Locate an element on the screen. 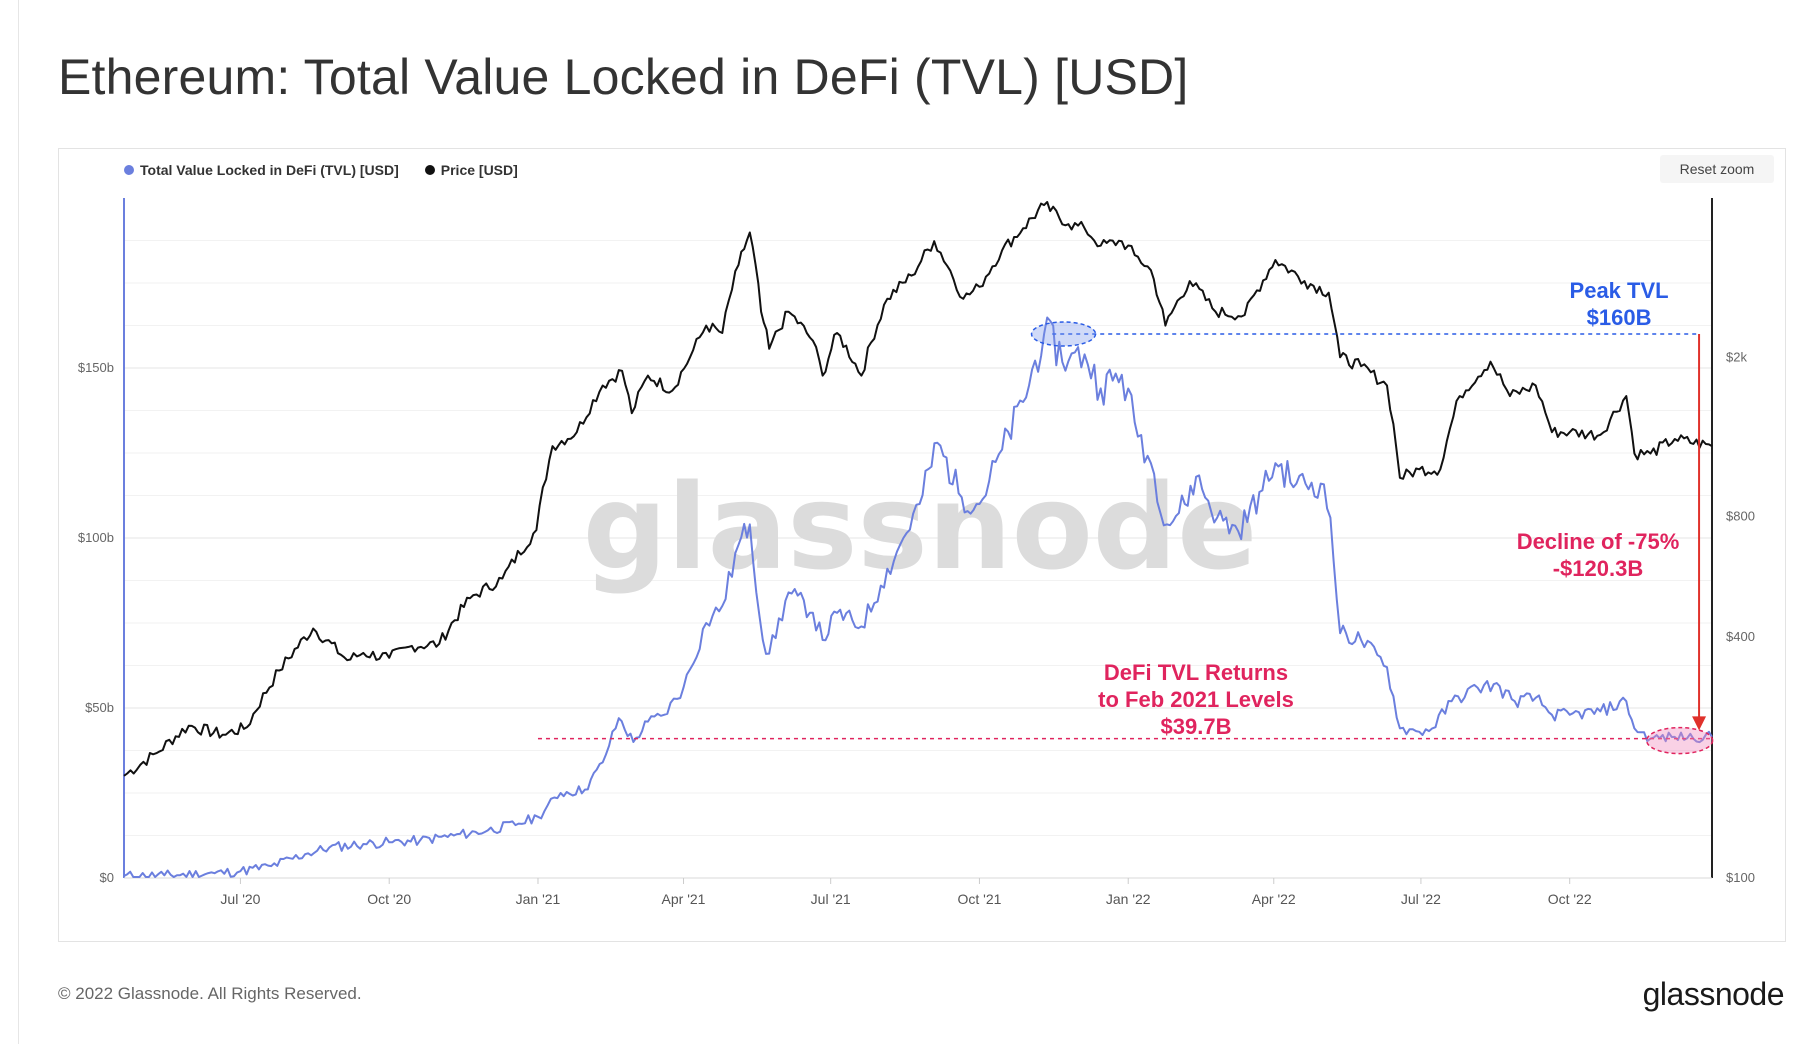 The image size is (1798, 1044). peak-label-line2: $160B is located at coordinates (1619, 317).